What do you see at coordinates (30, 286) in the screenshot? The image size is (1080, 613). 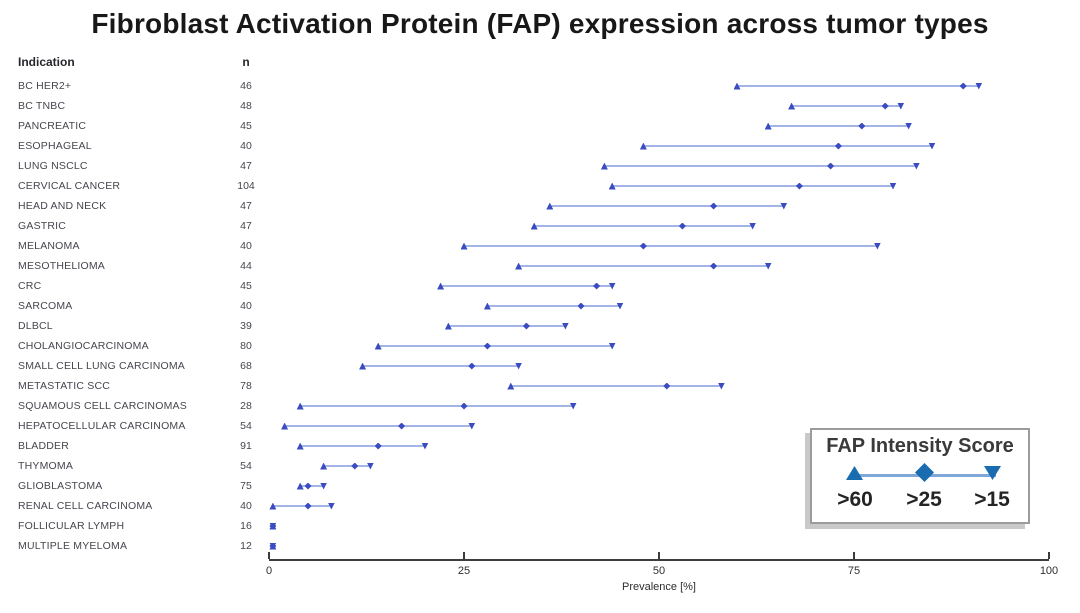 I see `row-label: CRC` at bounding box center [30, 286].